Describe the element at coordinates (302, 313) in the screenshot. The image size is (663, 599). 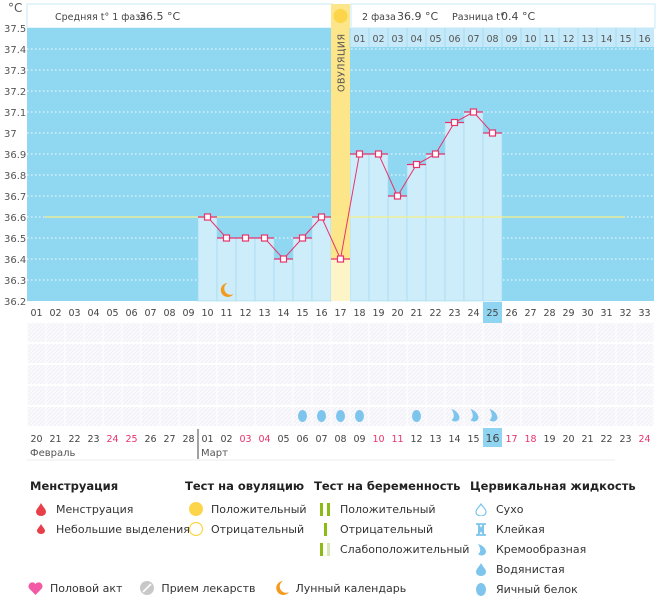
I see `cycle-day-label: 15` at that location.